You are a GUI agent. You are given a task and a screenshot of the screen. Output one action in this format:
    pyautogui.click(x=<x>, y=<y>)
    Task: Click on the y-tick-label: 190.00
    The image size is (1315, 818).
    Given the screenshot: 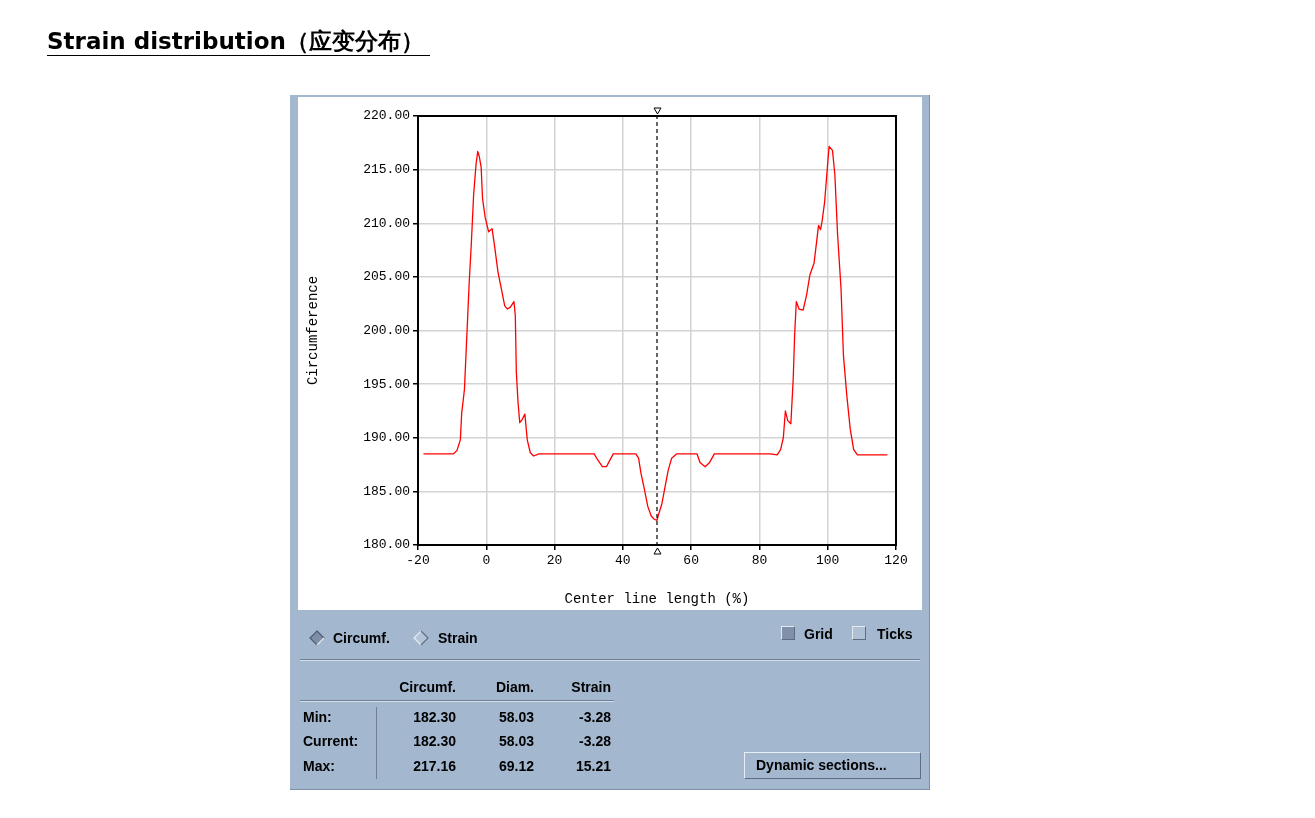 What is the action you would take?
    pyautogui.click(x=386, y=438)
    